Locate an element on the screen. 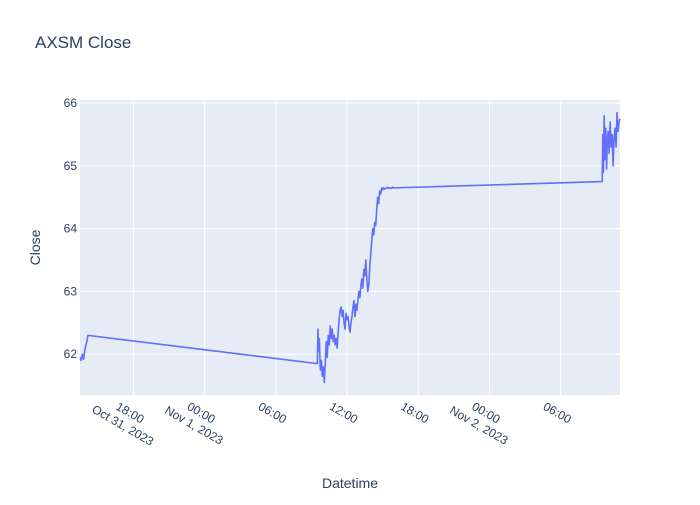  y-tick-label: 66 is located at coordinates (71, 103).